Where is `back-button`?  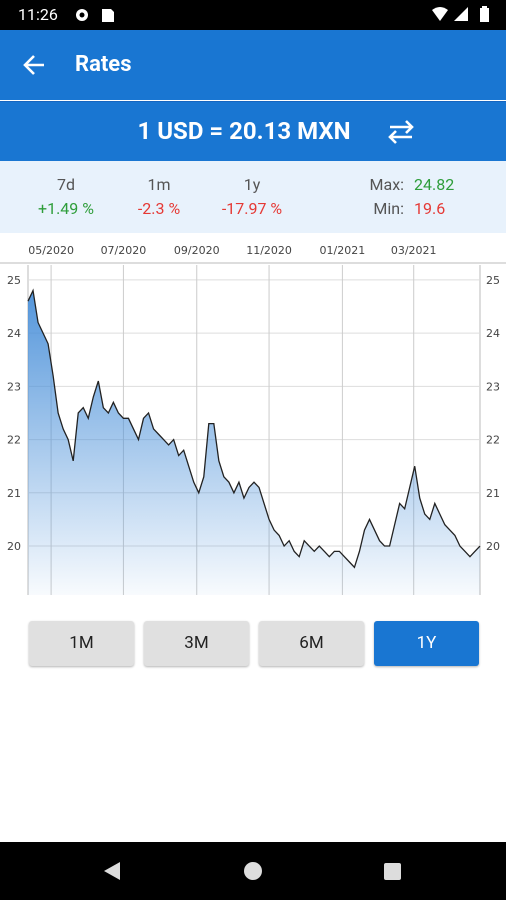
back-button is located at coordinates (34, 65).